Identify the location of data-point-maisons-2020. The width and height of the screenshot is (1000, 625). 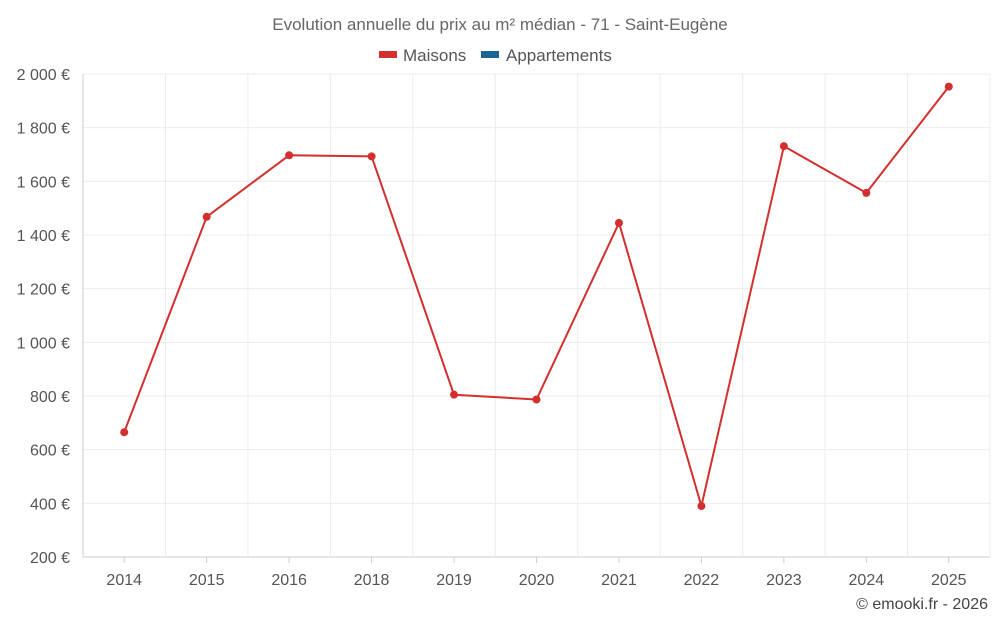
(536, 399).